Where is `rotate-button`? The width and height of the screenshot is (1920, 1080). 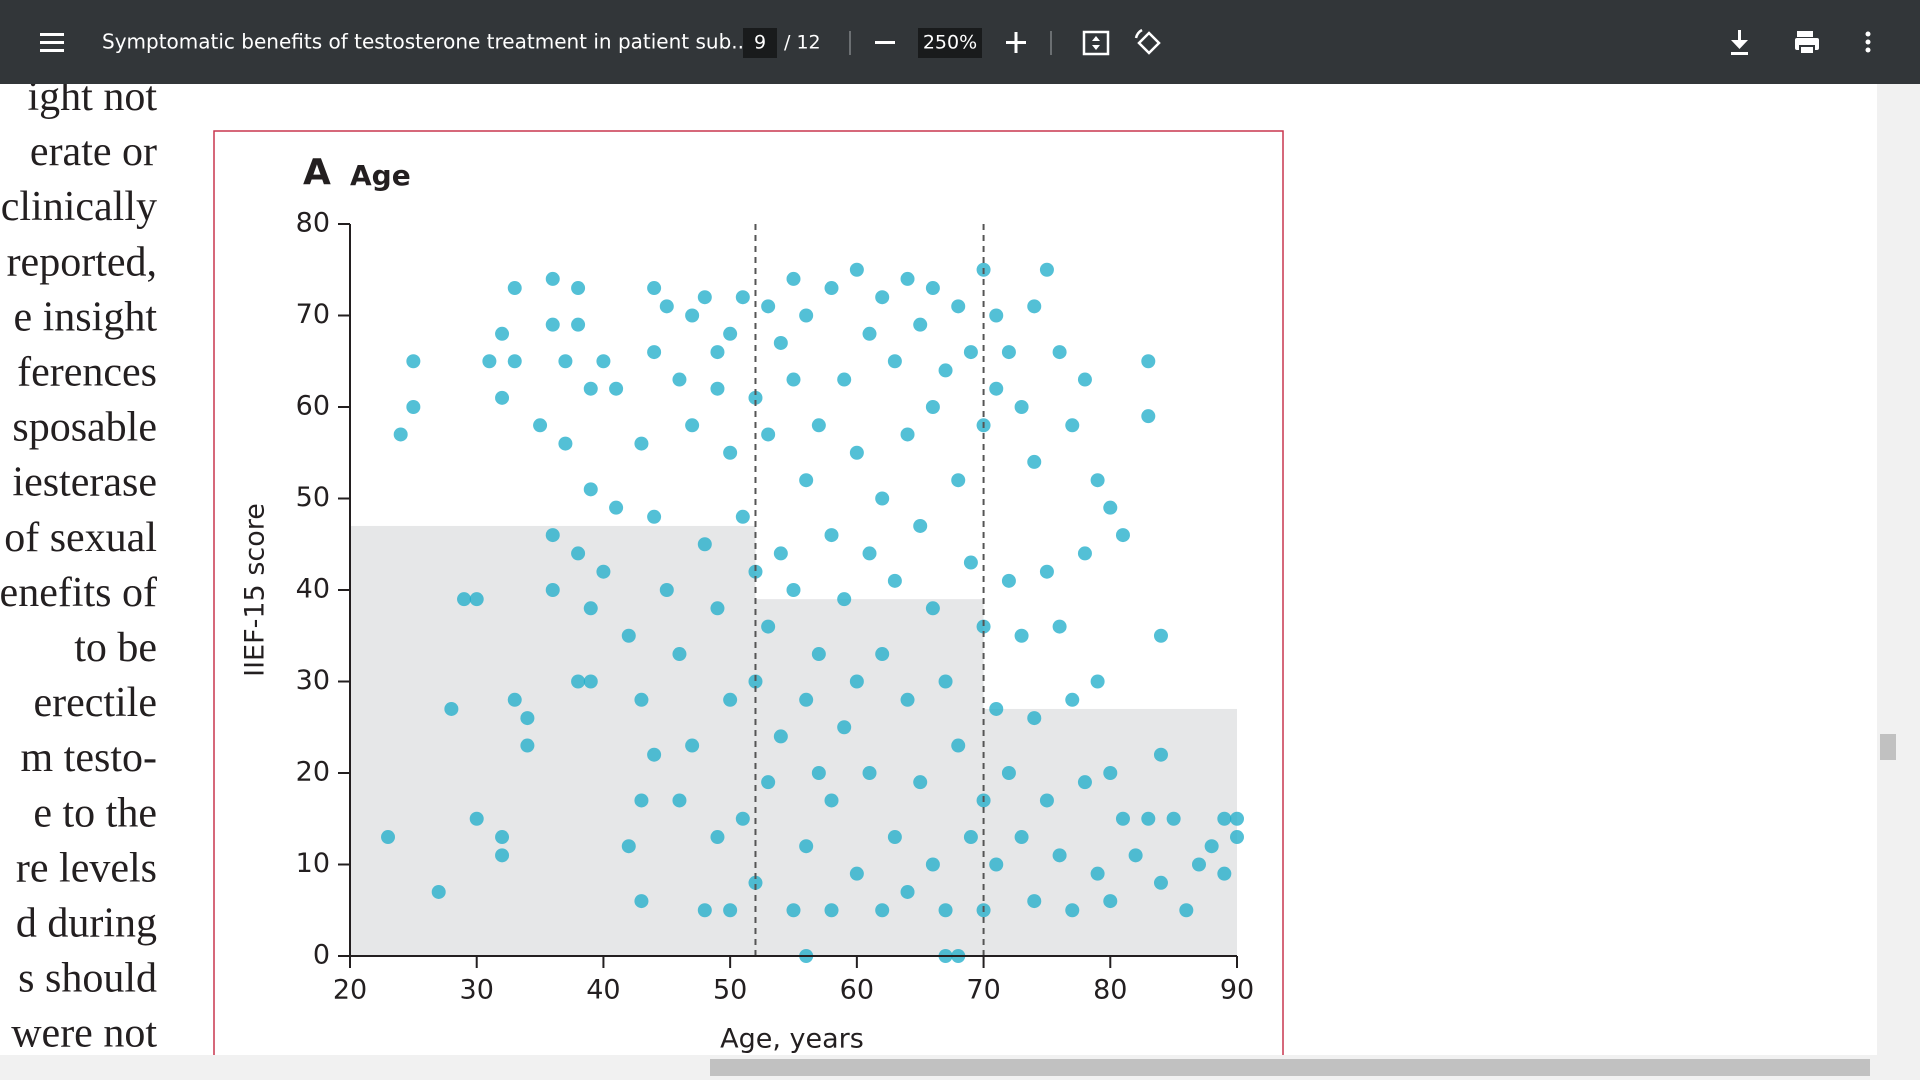
rotate-button is located at coordinates (1147, 41).